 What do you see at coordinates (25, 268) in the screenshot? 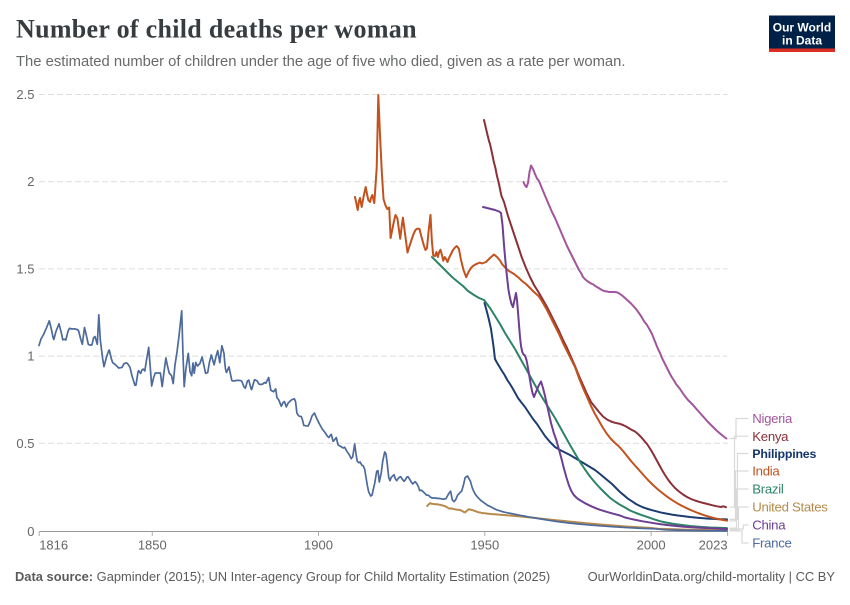
I see `svg-text: 1.5` at bounding box center [25, 268].